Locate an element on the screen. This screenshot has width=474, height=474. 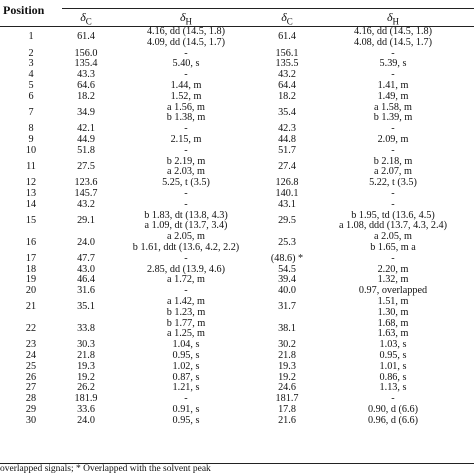
delta-h-header-1: δH is located at coordinates (186, 19).